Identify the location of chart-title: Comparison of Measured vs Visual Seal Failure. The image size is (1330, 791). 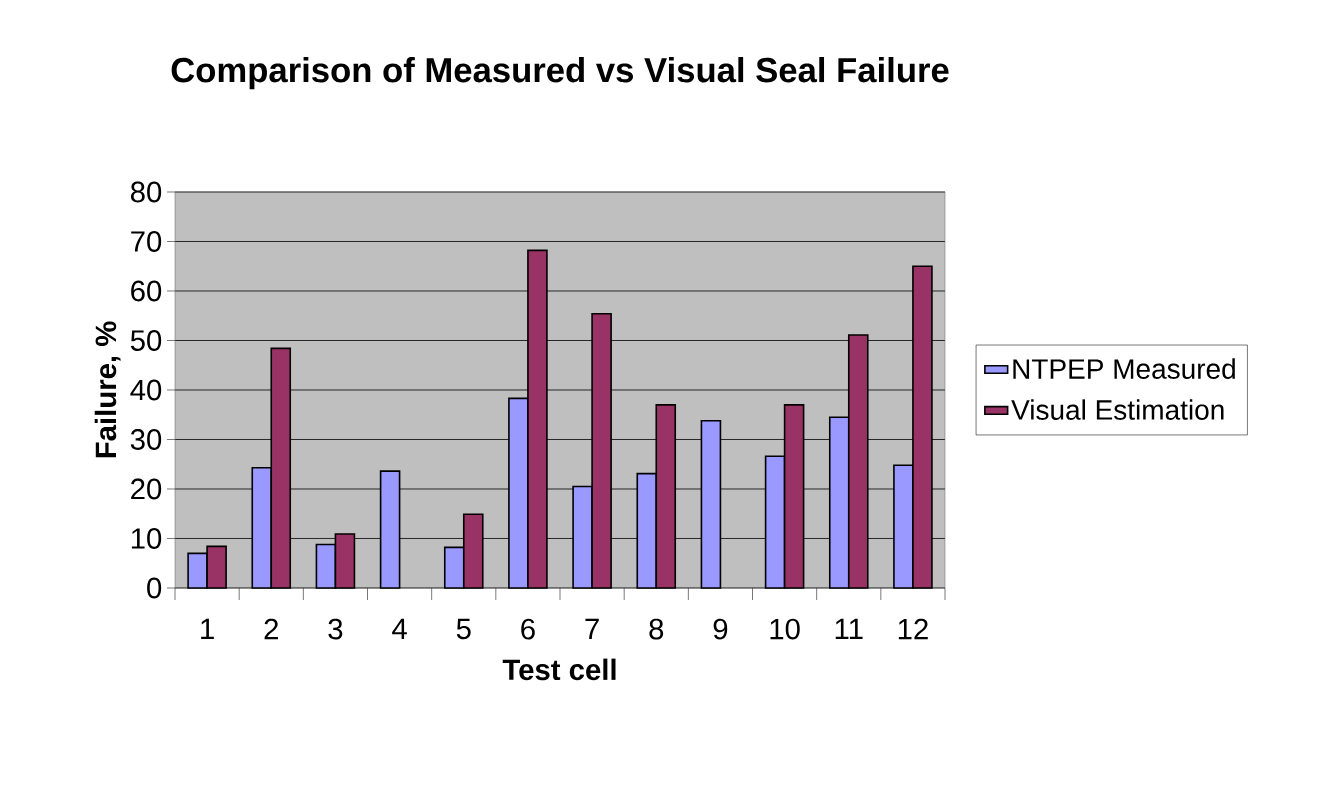
(560, 73).